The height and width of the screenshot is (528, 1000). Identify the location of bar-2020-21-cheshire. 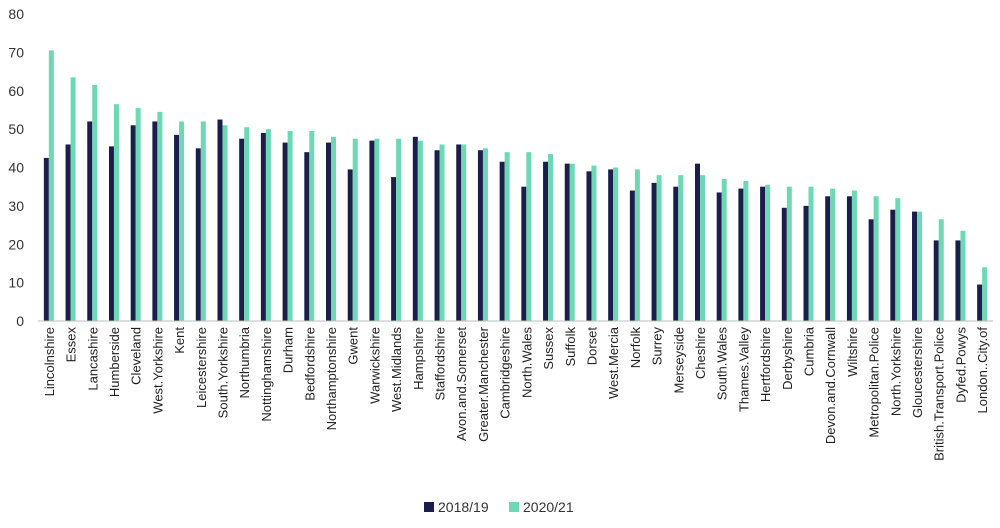
(702, 248).